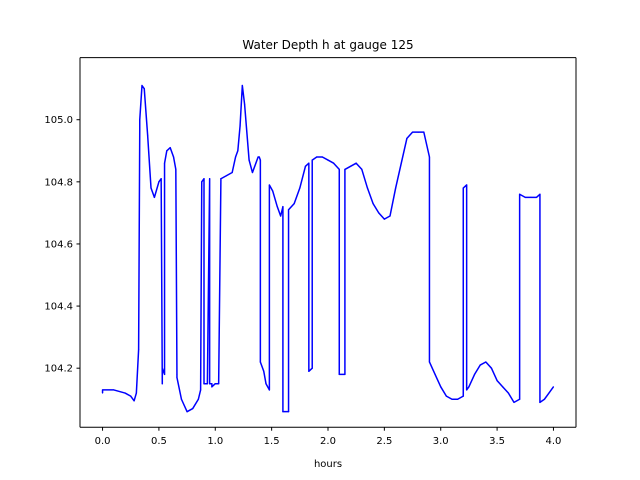  What do you see at coordinates (497, 441) in the screenshot?
I see `x-tick-label: 3.5` at bounding box center [497, 441].